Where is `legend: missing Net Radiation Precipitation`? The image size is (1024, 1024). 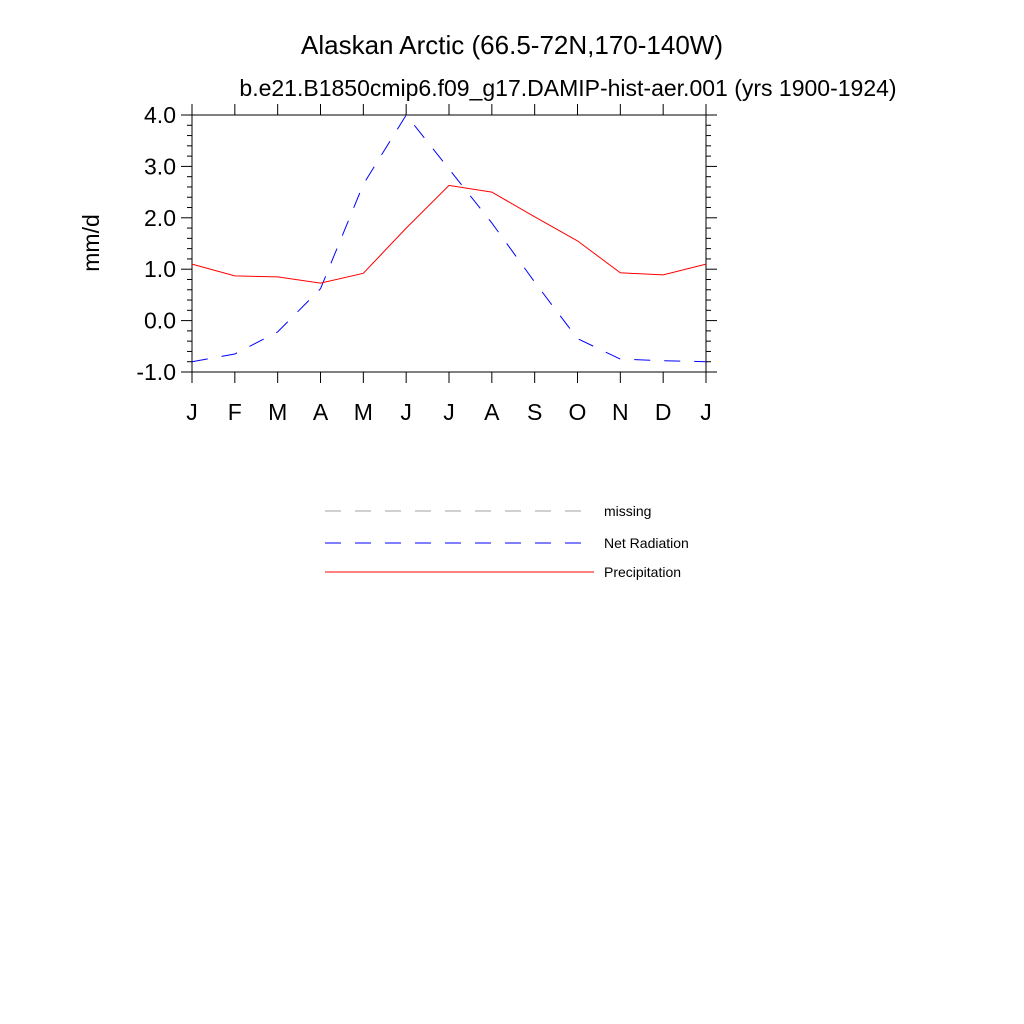
legend: missing Net Radiation Precipitation is located at coordinates (507, 541).